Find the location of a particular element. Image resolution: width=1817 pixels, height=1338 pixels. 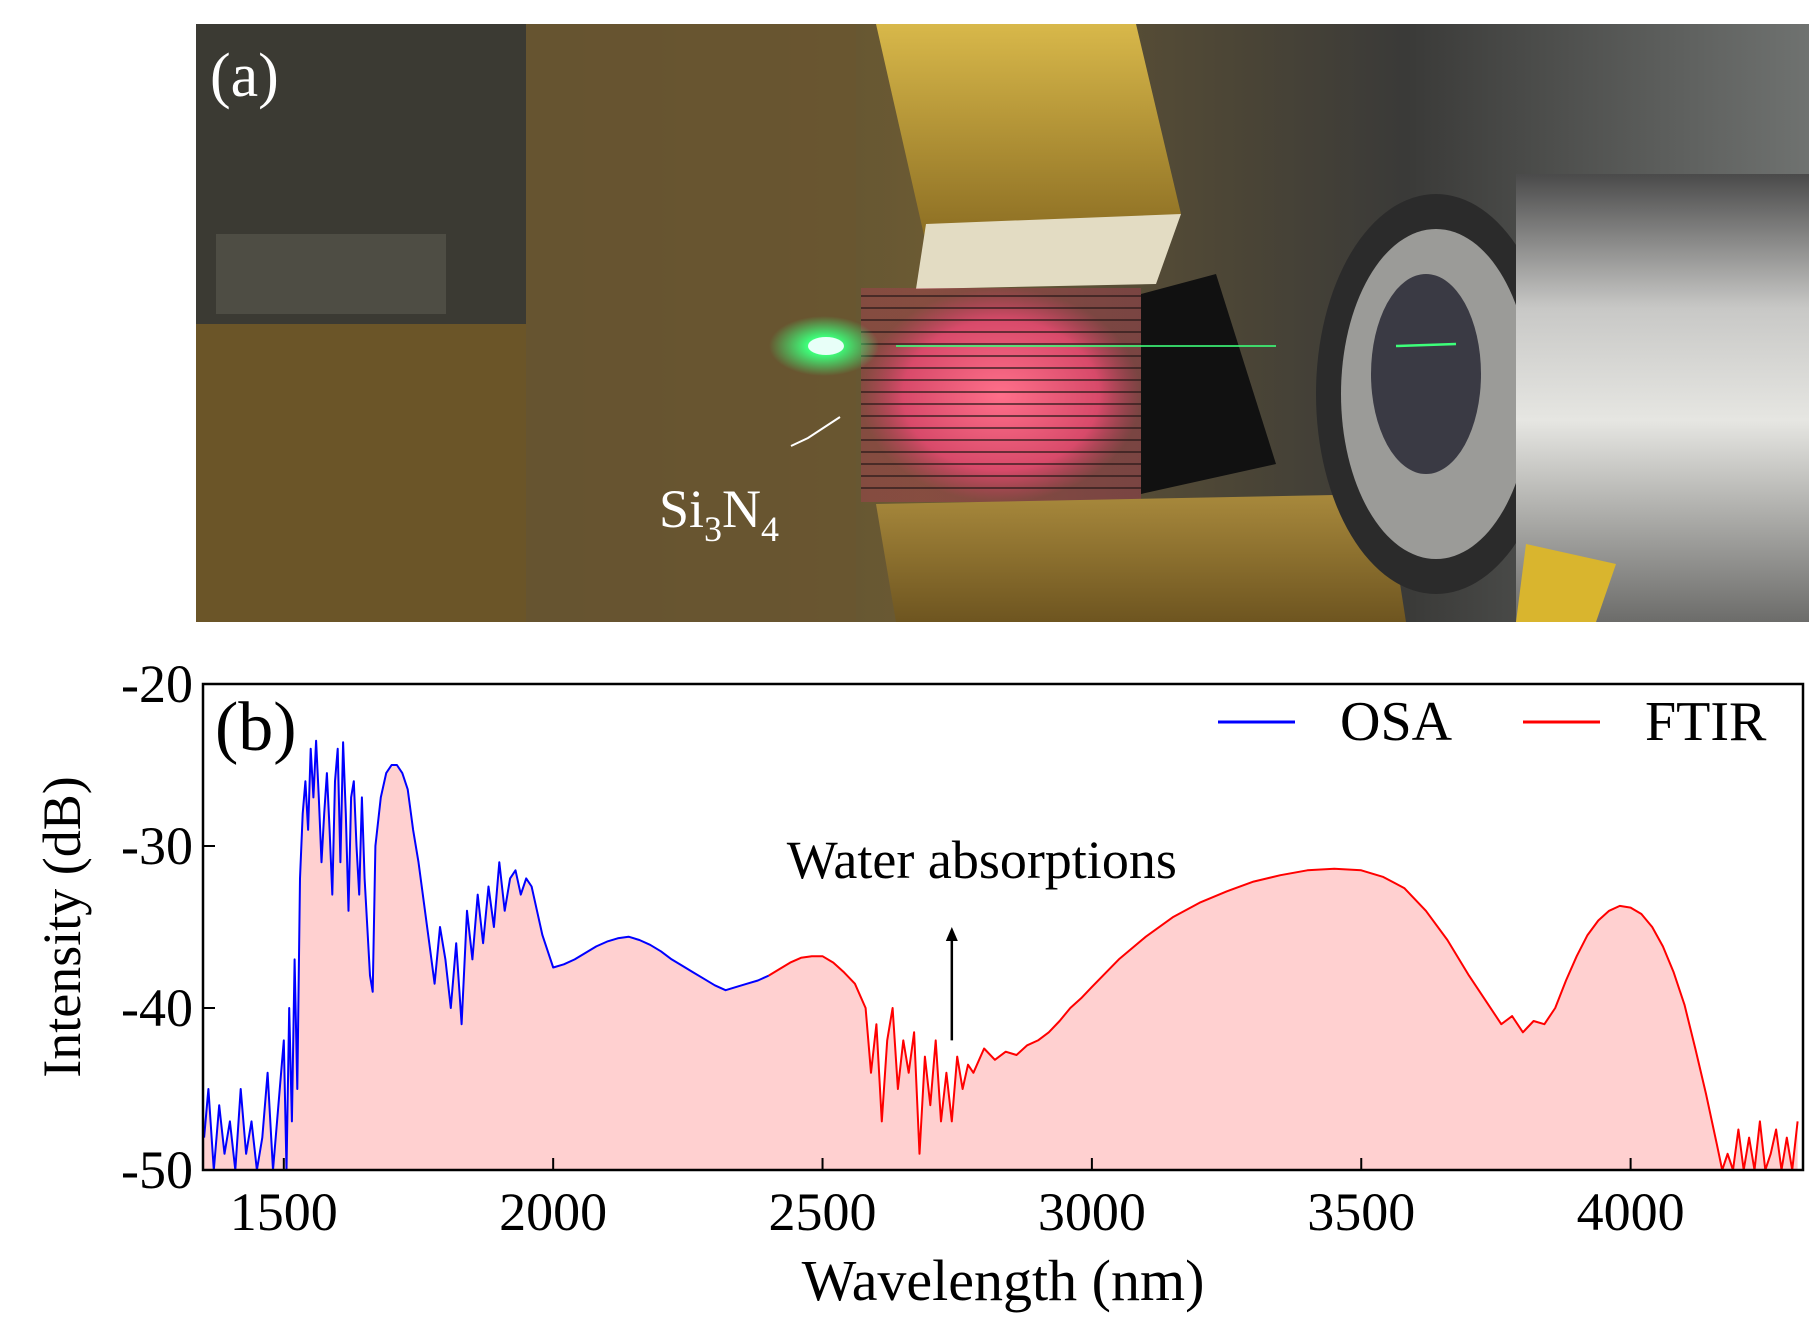

y-tick-label: -40 is located at coordinates (157, 1008).